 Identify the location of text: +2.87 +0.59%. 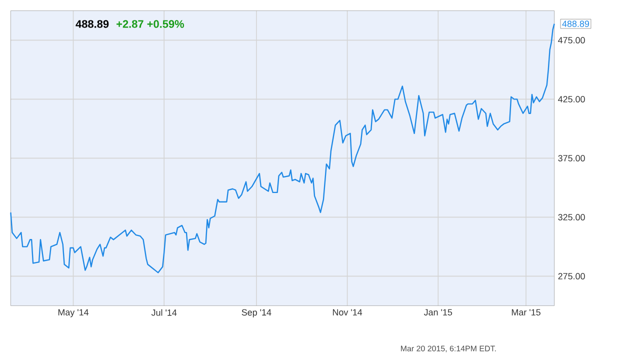
(150, 24).